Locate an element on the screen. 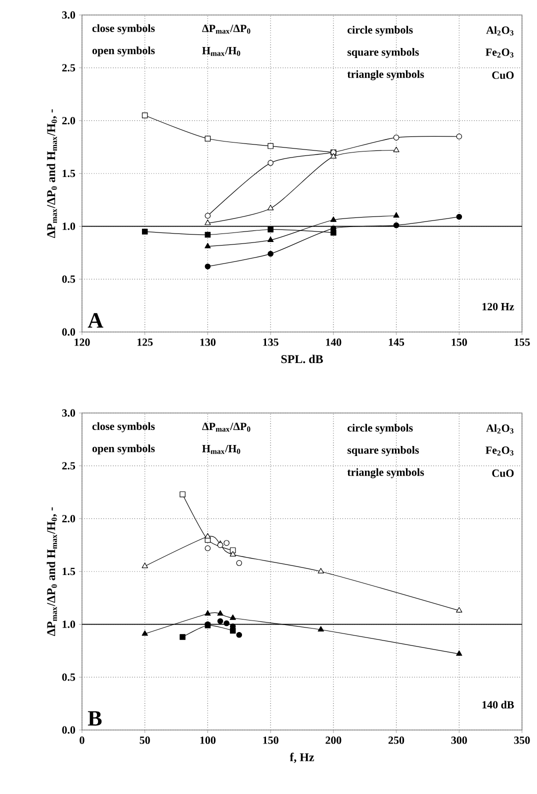  x-tick-label: 350 is located at coordinates (522, 740).